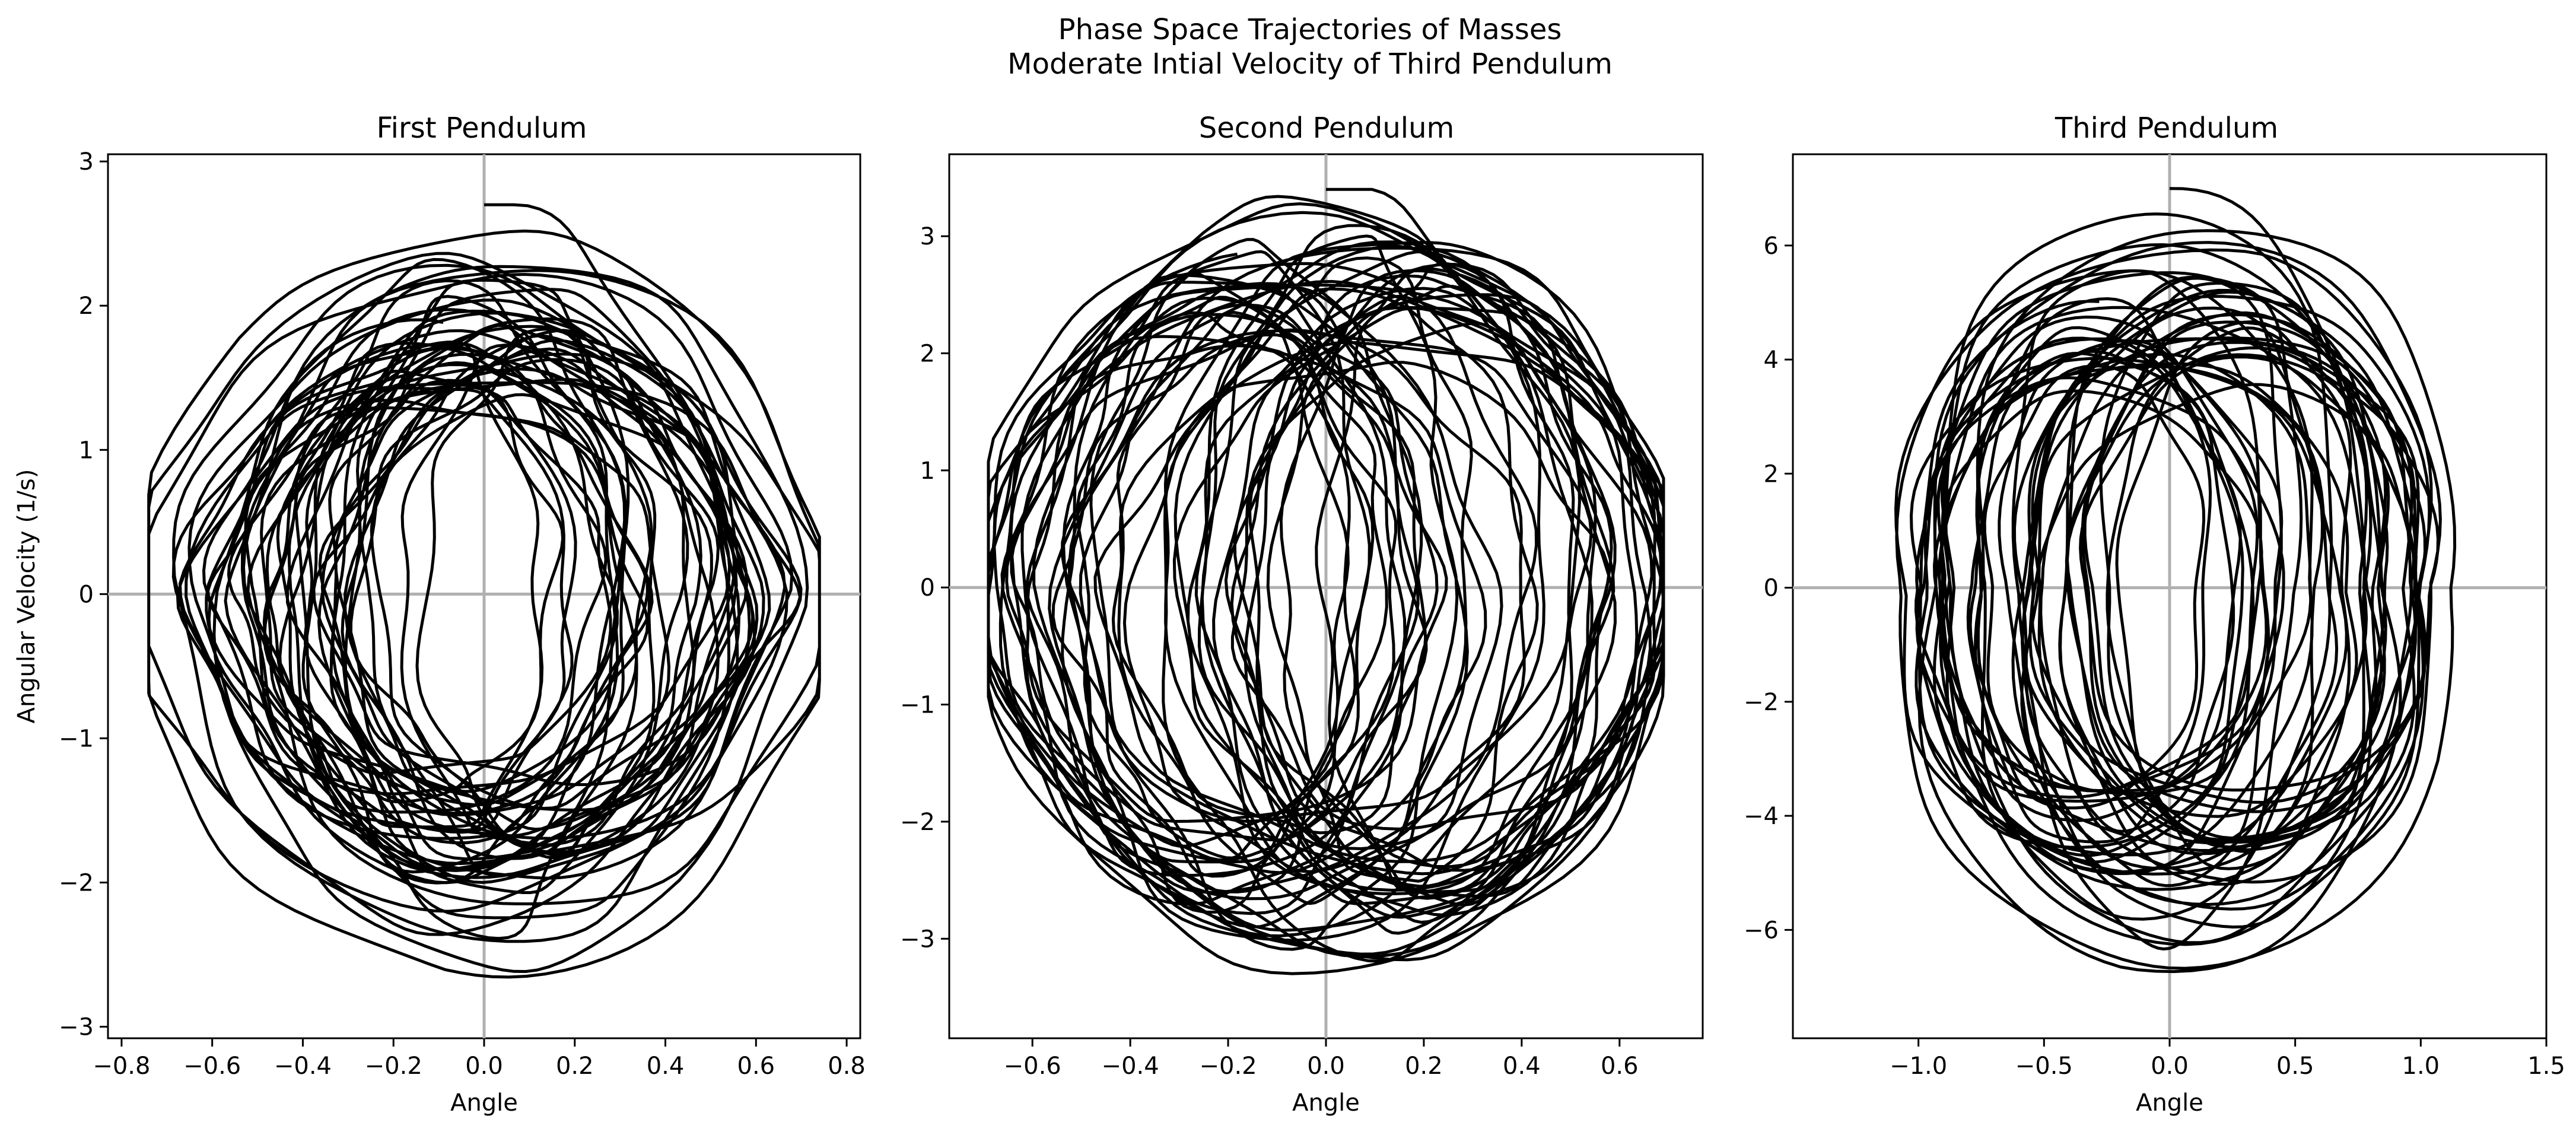 This screenshot has height=1132, width=2576. I want to click on y-tick-label: 4, so click(1771, 360).